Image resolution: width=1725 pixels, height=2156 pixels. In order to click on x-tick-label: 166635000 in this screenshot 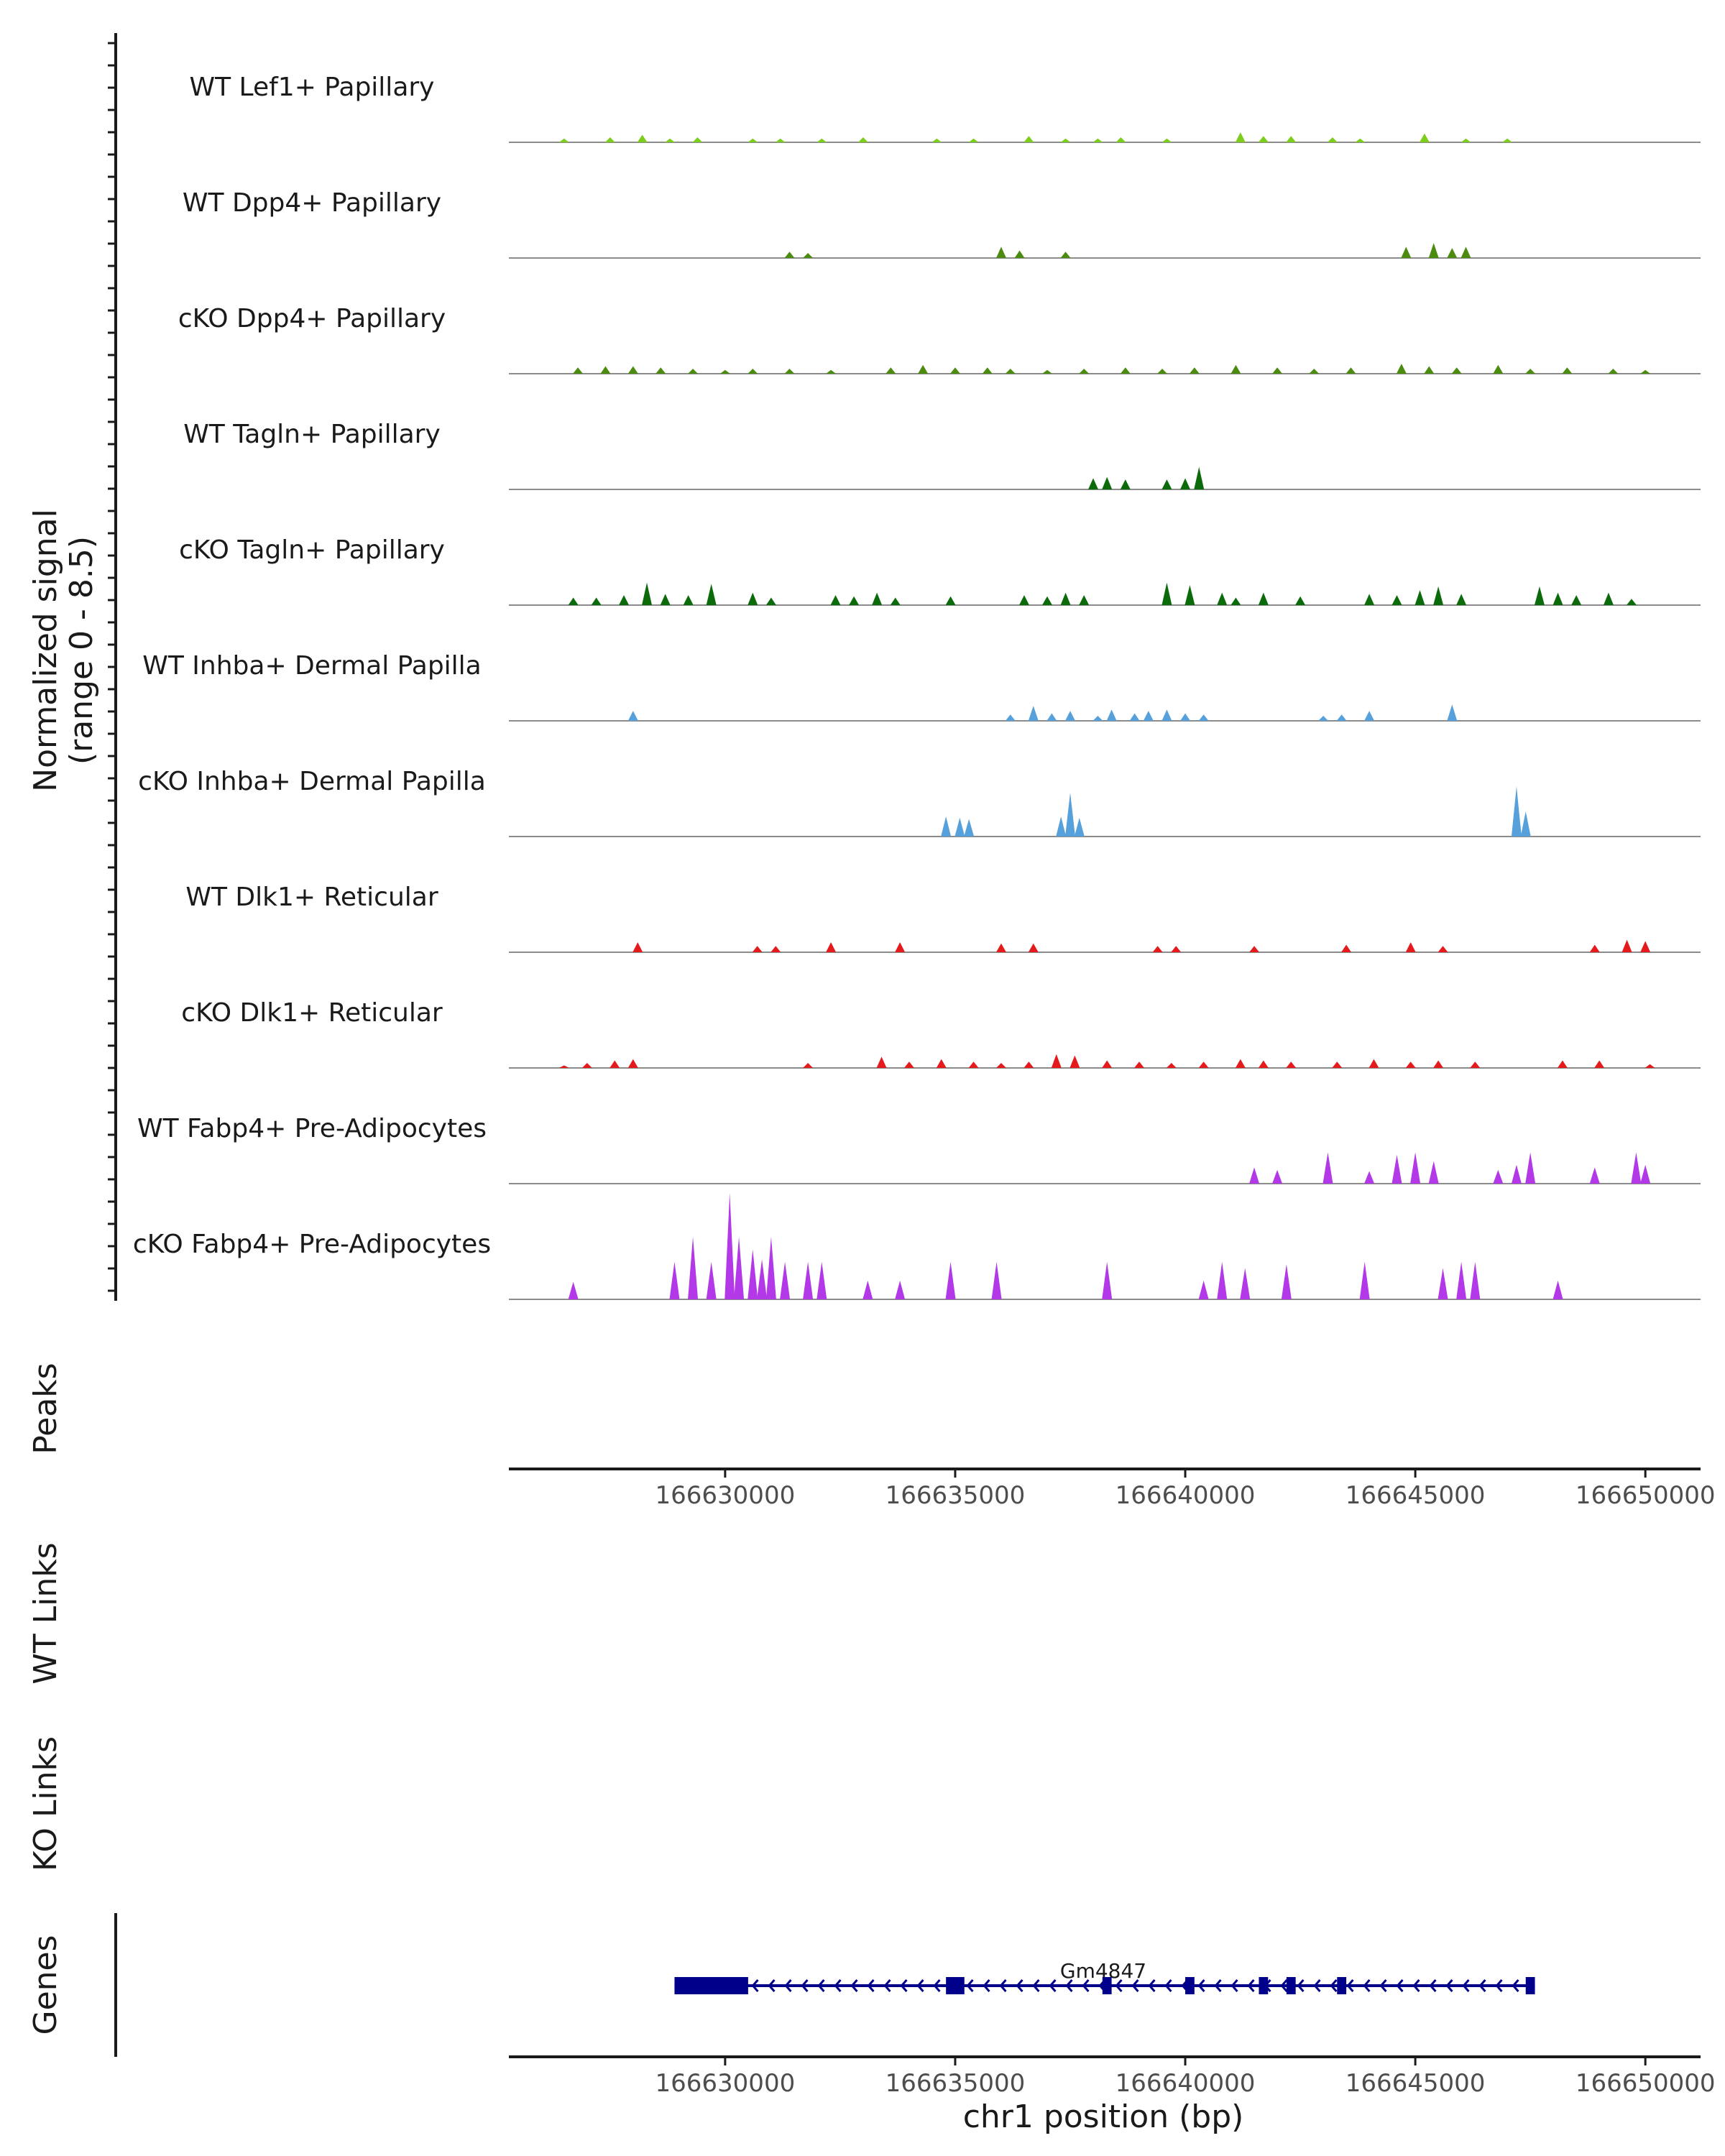, I will do `click(956, 2083)`.